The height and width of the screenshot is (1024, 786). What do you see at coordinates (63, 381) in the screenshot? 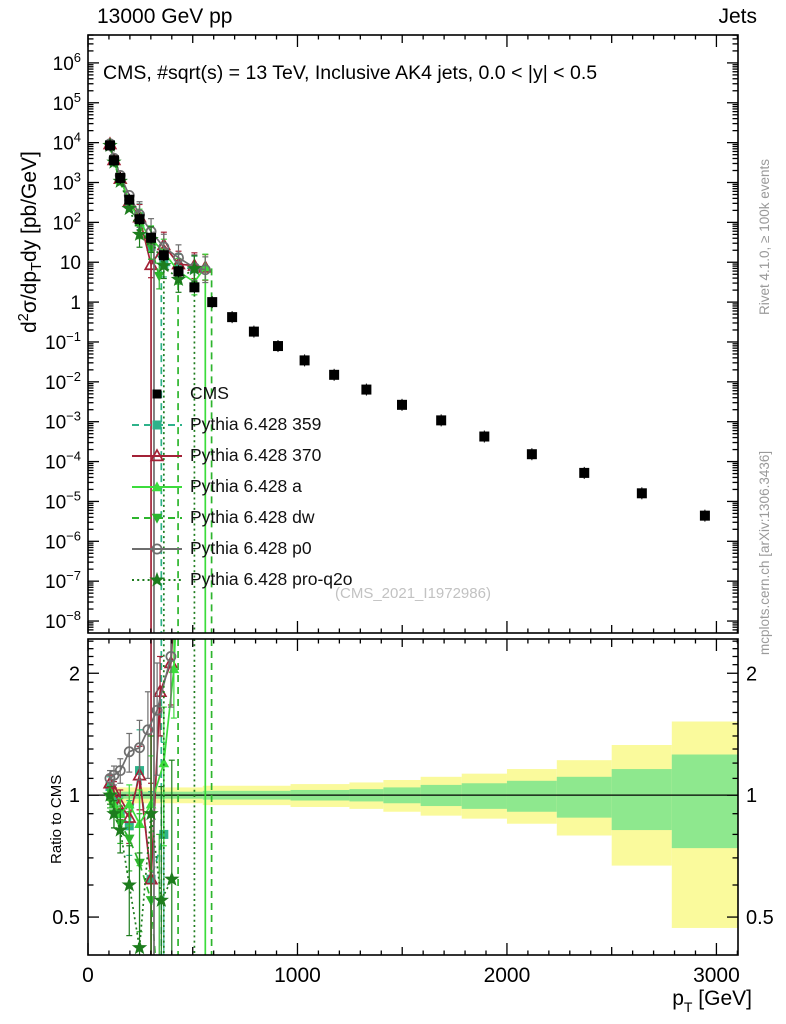
I see `svg-text: 10⁻²` at bounding box center [63, 381].